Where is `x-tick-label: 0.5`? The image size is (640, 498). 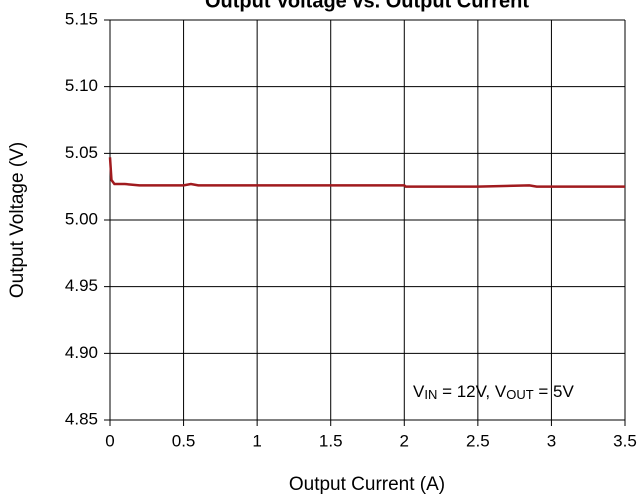
x-tick-label: 0.5 is located at coordinates (184, 440).